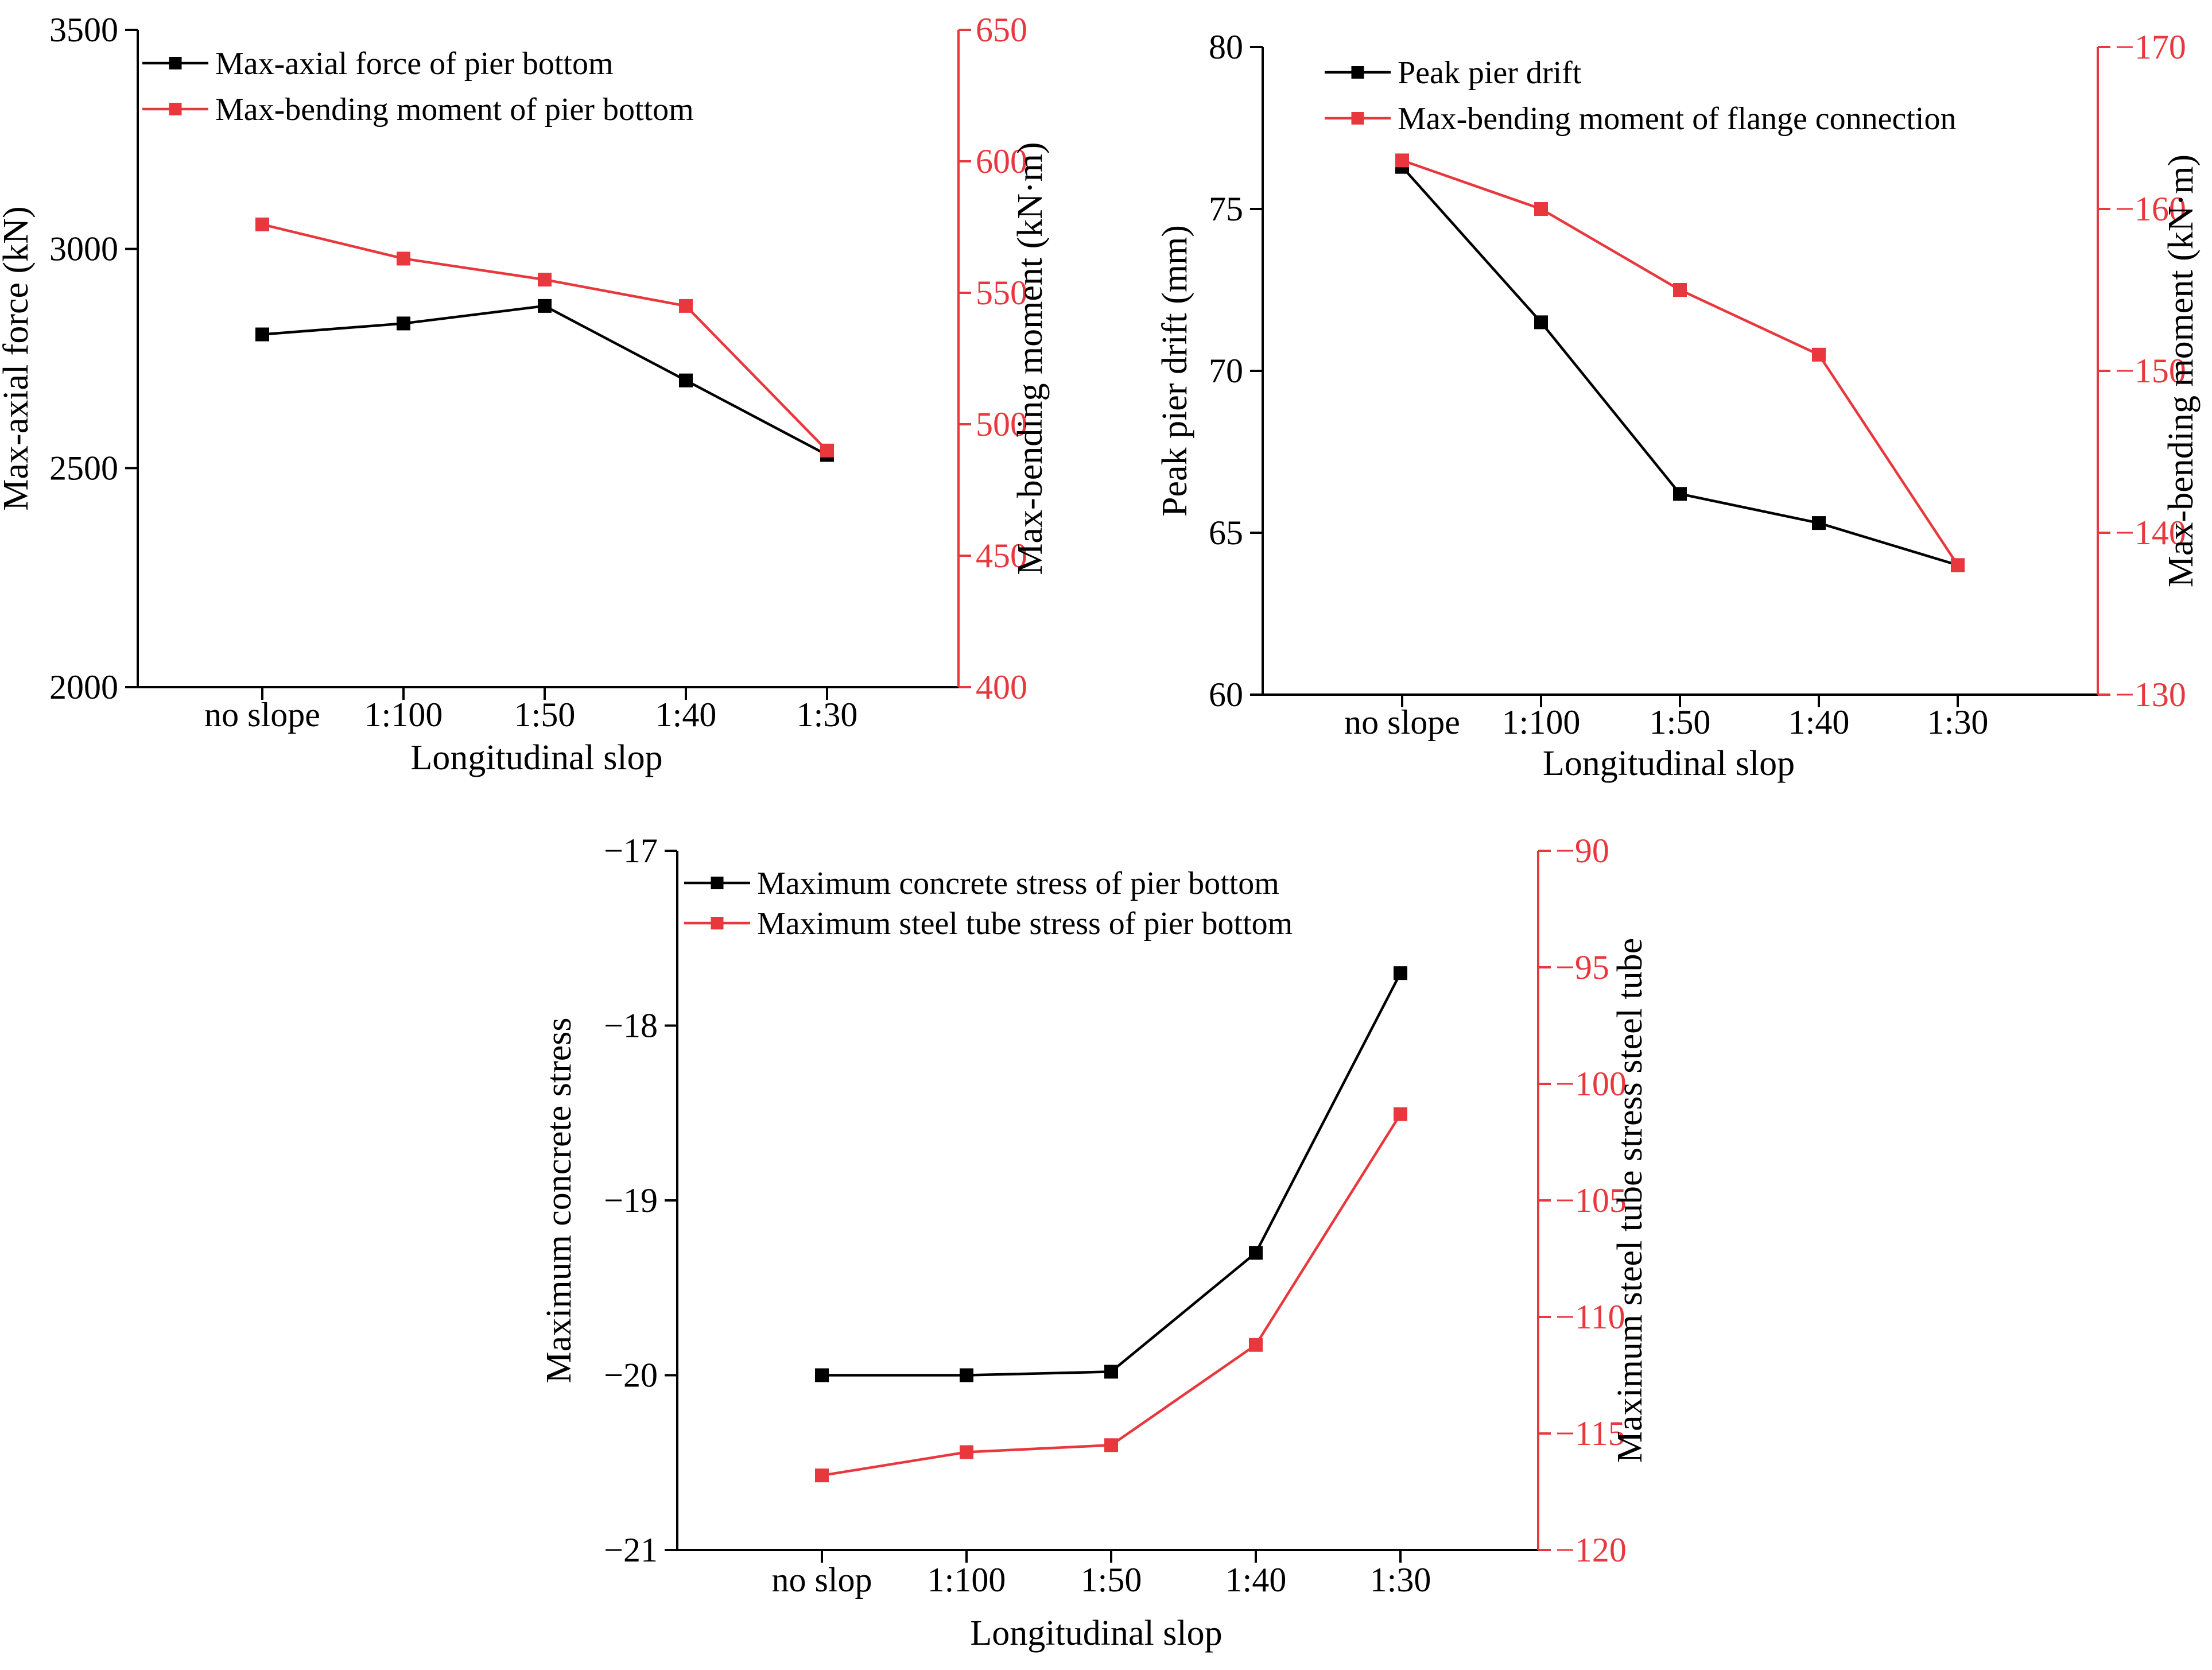  I want to click on legend-label-1: Maximum concrete stress of pier bottom, so click(1018, 884).